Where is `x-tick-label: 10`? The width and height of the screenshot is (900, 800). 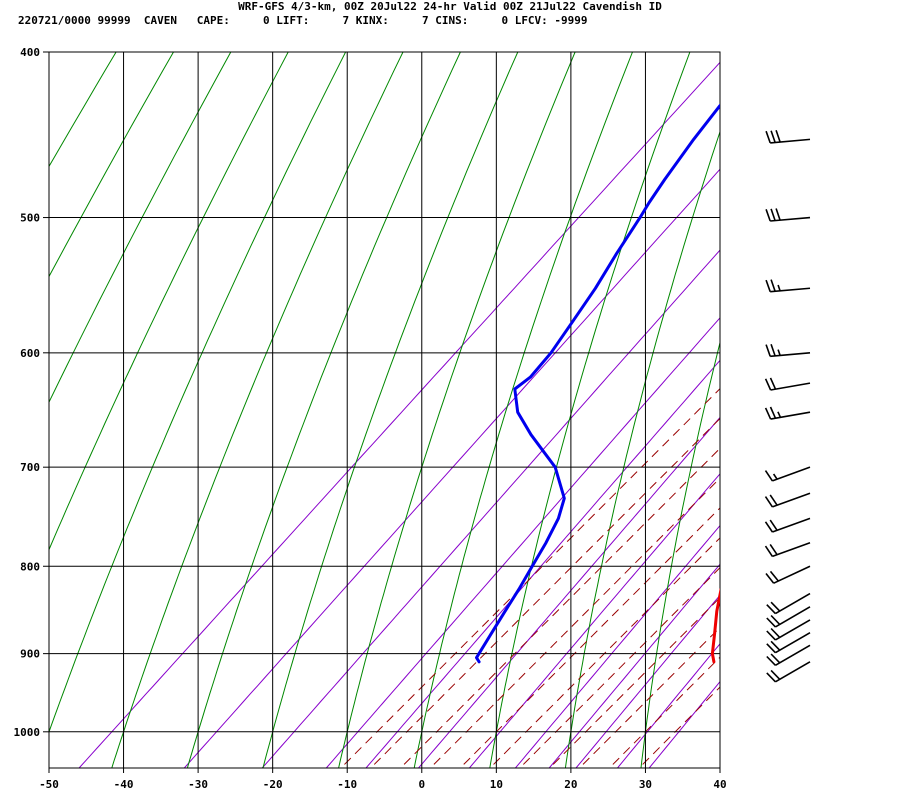 x-tick-label: 10 is located at coordinates (496, 784).